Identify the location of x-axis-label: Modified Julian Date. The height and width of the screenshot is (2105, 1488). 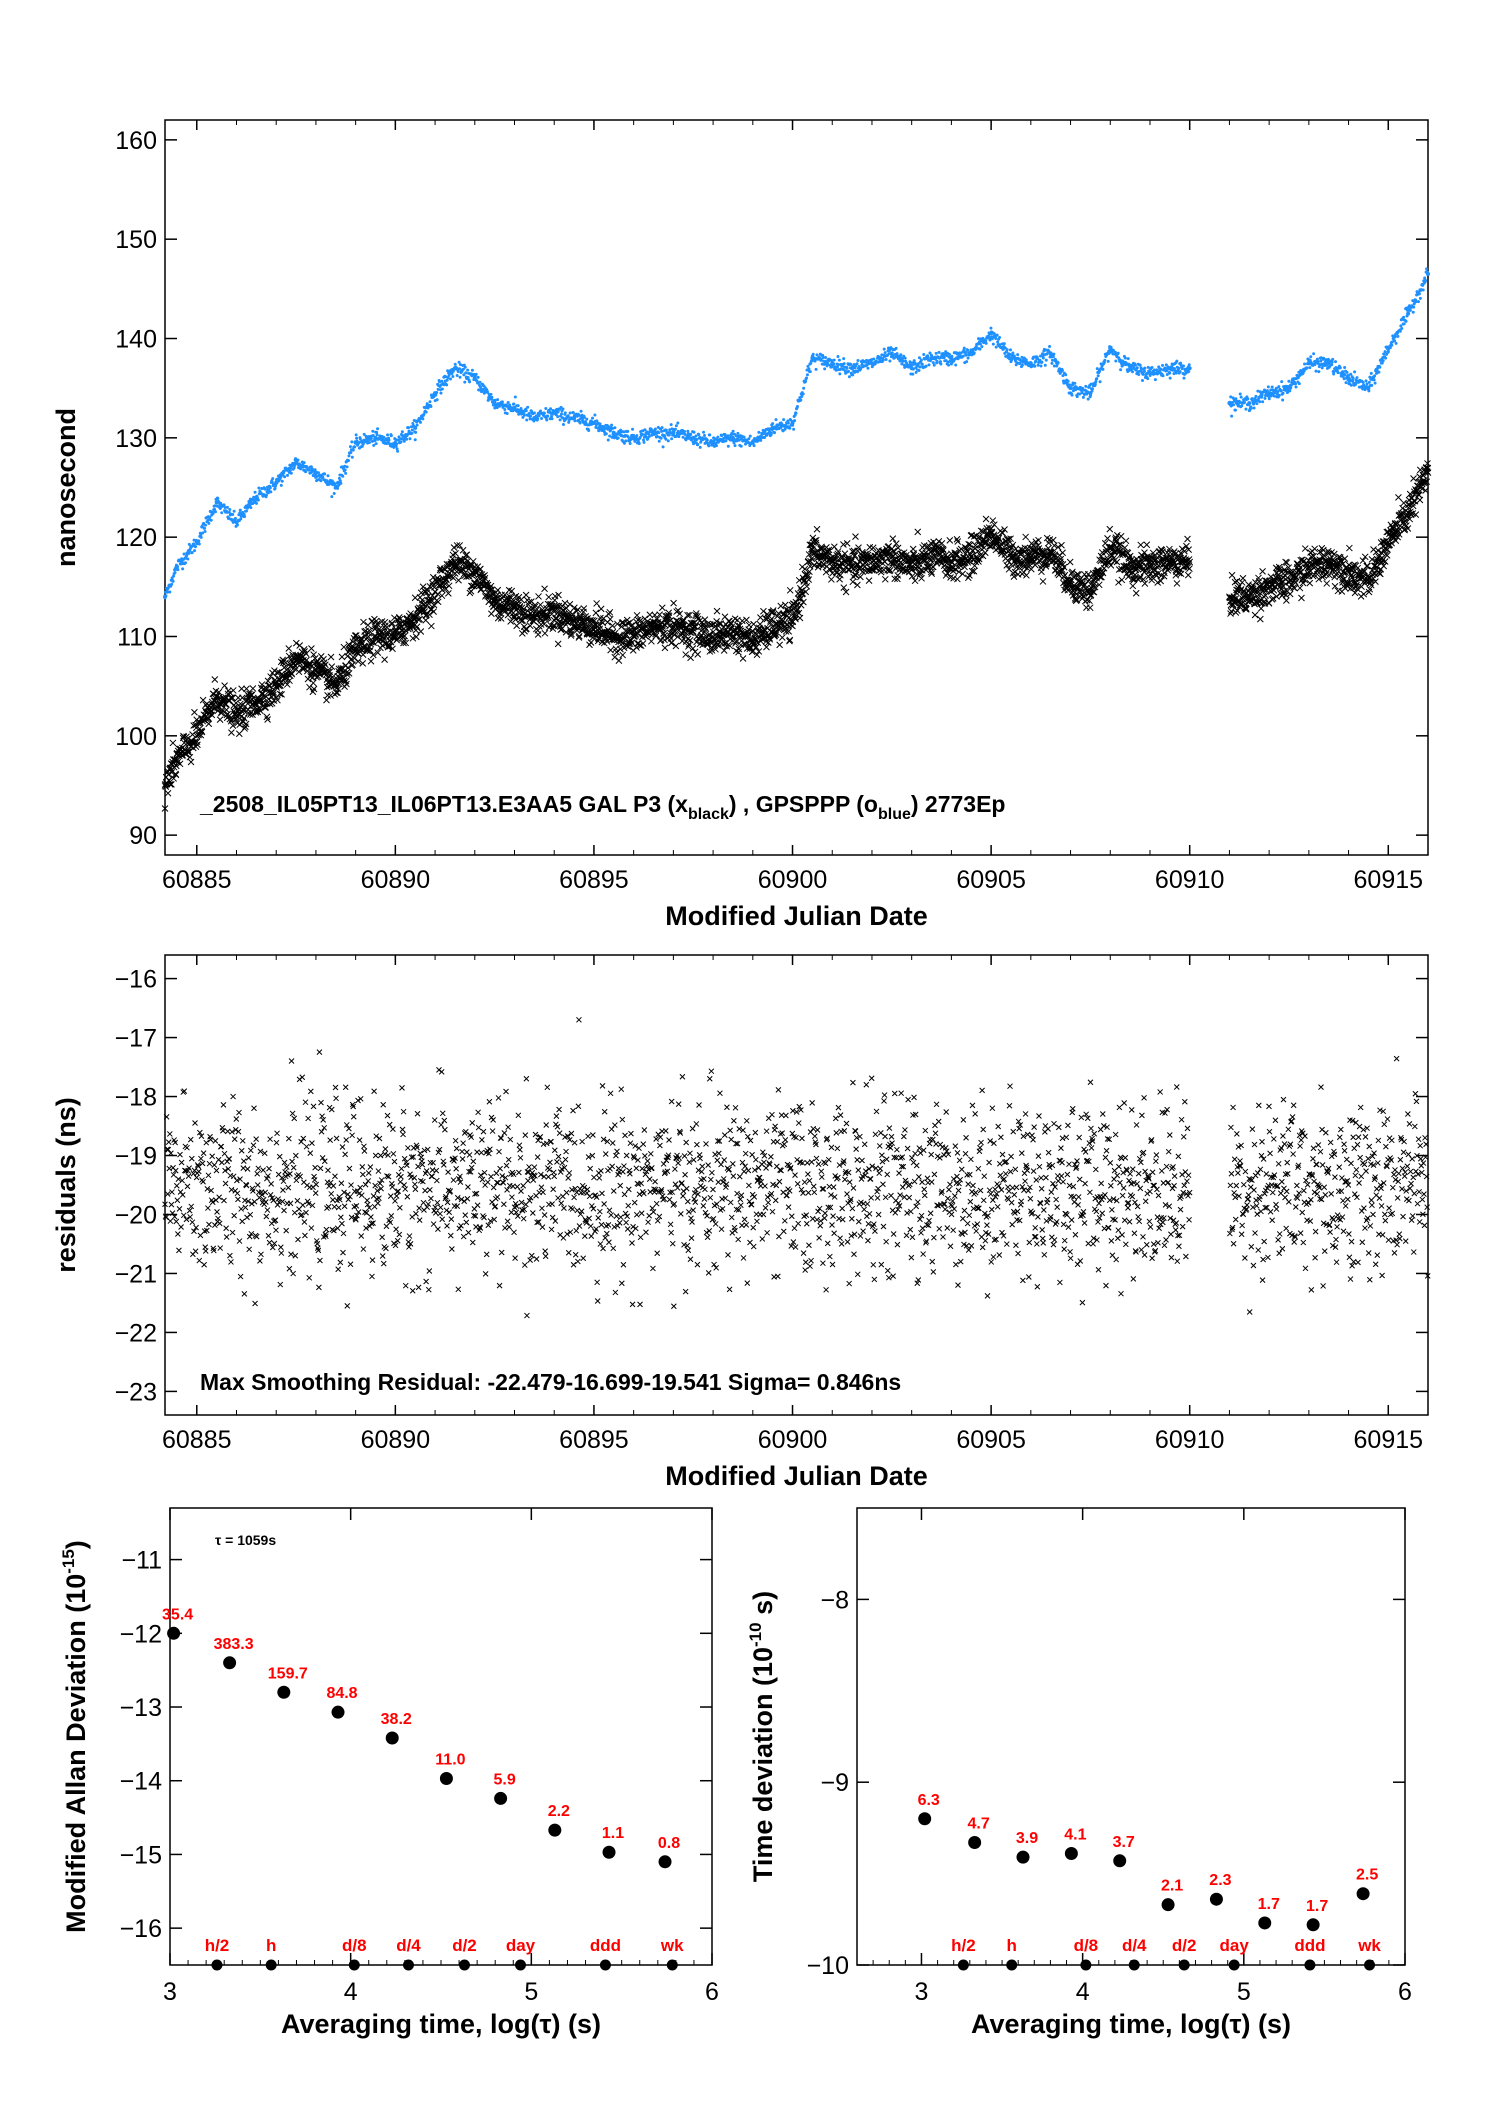
(796, 916).